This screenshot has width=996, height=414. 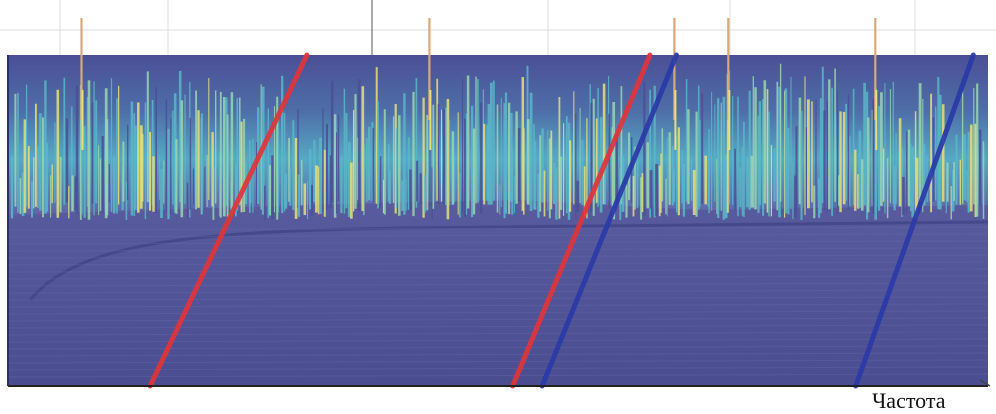 I want to click on x-axis-label: Частота, so click(x=909, y=400).